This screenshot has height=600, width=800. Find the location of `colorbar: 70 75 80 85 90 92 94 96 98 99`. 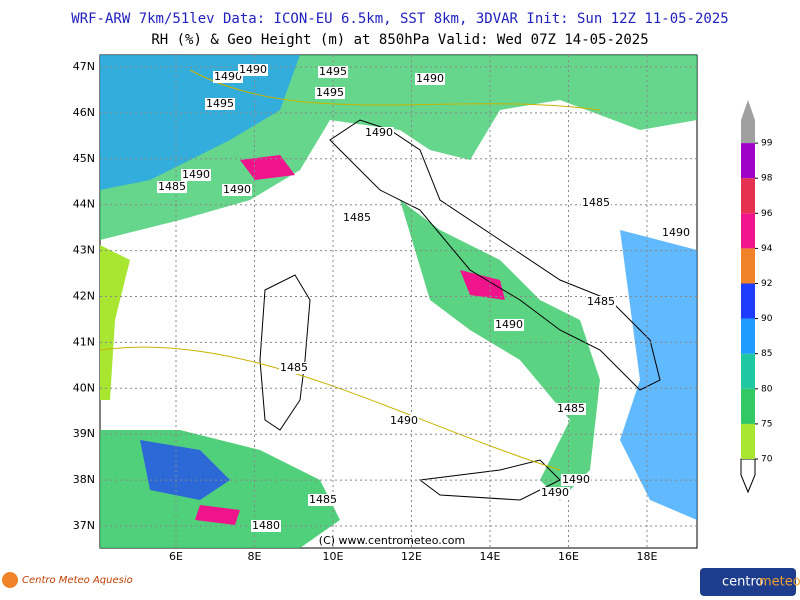

colorbar: 70 75 80 85 90 92 94 96 98 99 is located at coordinates (756, 297).